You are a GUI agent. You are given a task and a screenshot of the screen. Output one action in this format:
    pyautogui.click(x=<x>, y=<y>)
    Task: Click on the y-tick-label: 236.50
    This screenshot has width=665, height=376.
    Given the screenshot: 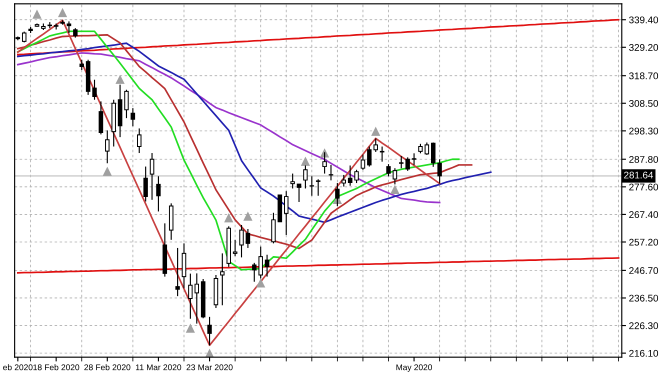 What is the action you would take?
    pyautogui.click(x=643, y=298)
    